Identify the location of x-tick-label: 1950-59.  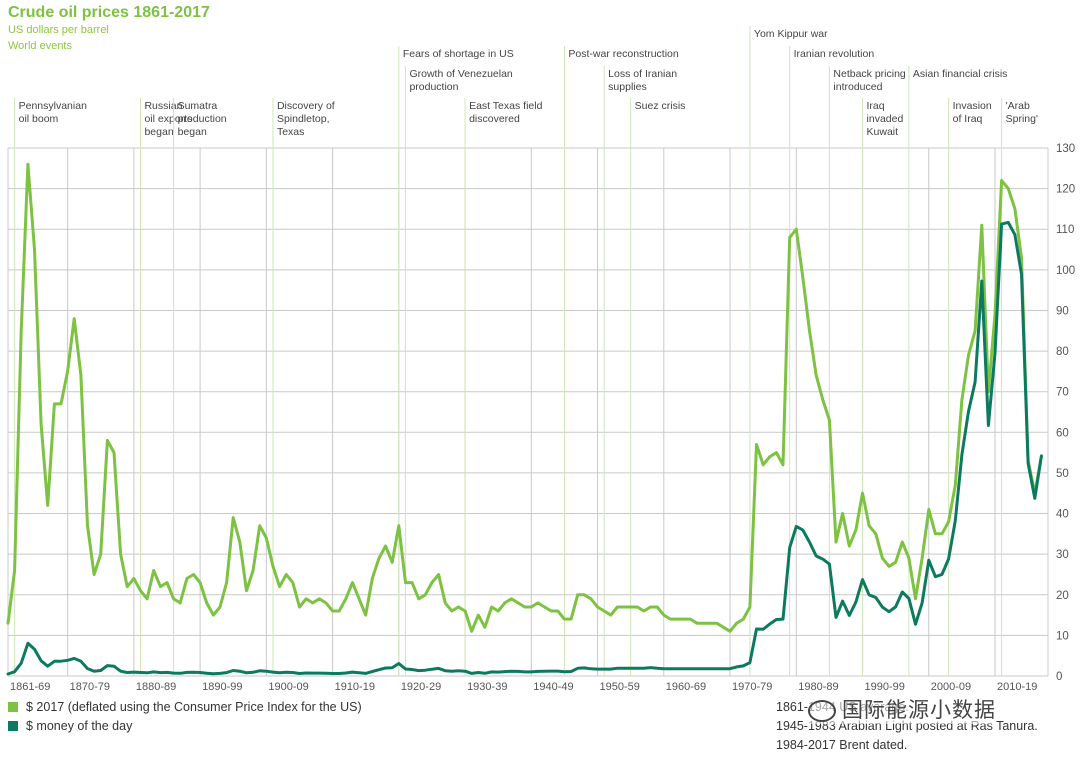
(620, 687).